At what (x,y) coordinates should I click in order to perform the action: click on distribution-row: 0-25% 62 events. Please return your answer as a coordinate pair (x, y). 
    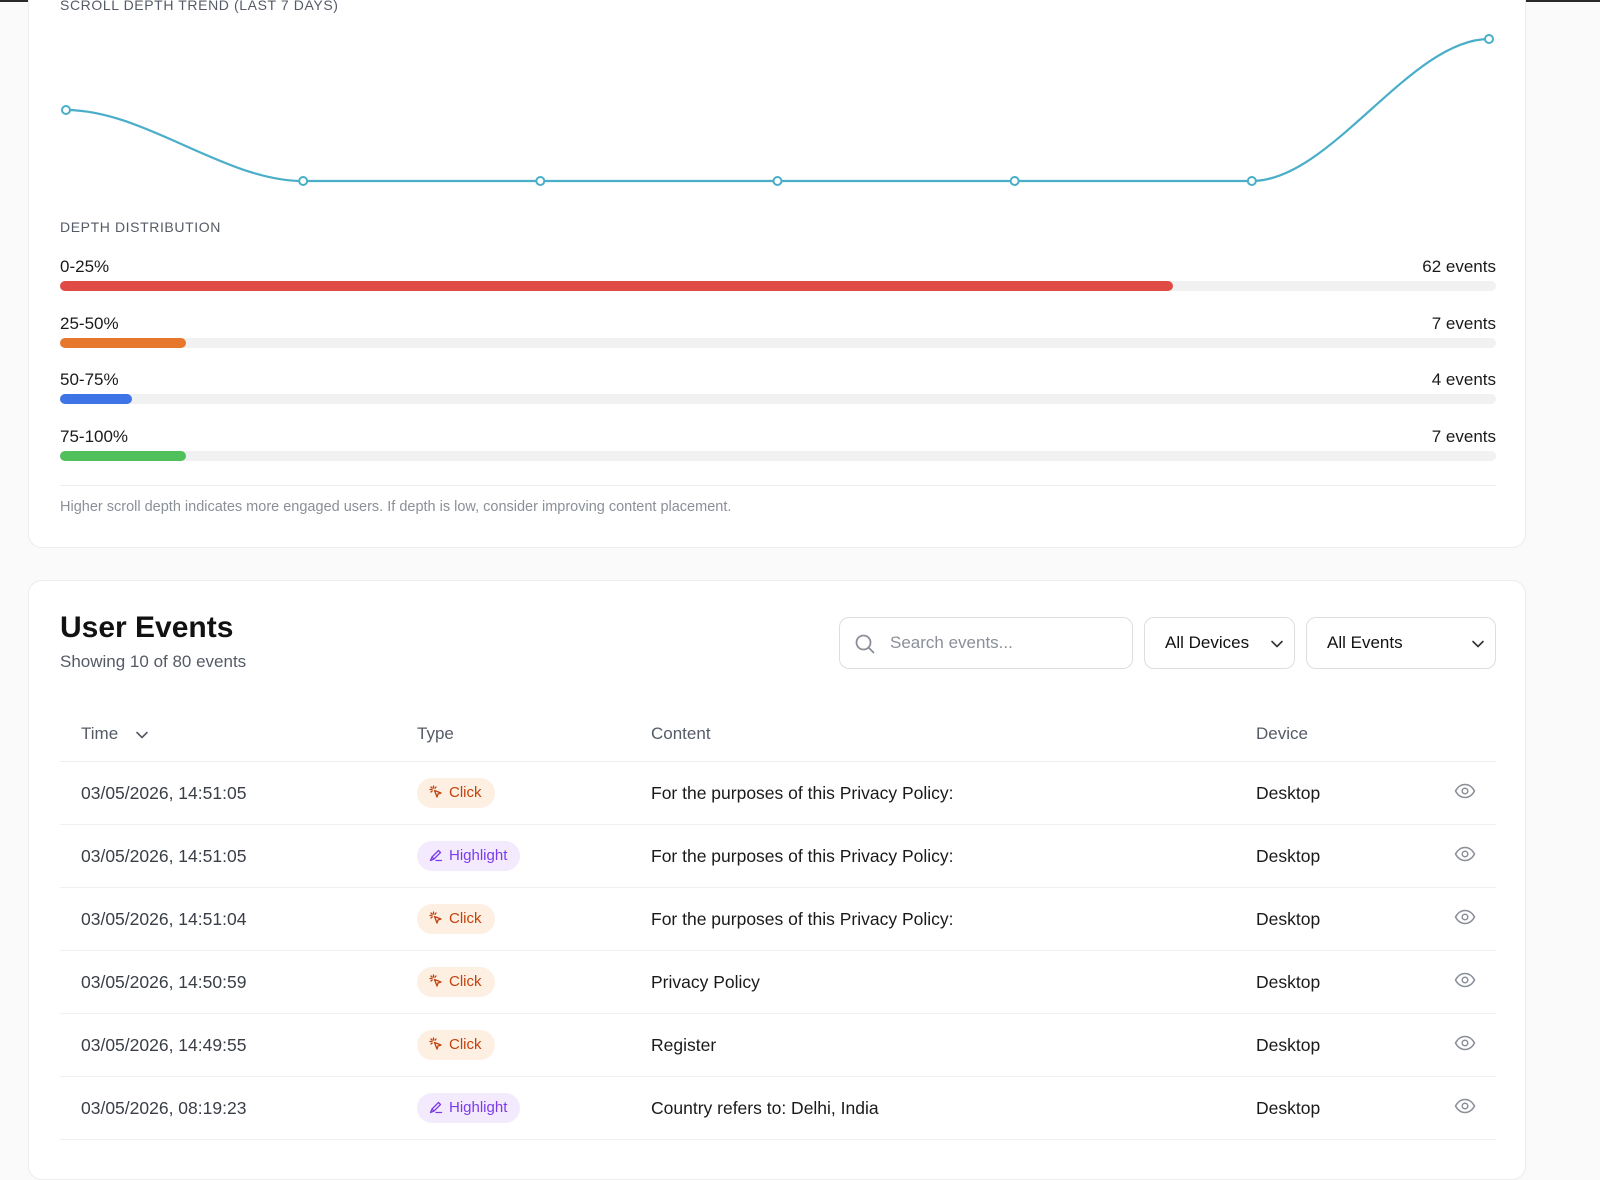
    Looking at the image, I should click on (778, 281).